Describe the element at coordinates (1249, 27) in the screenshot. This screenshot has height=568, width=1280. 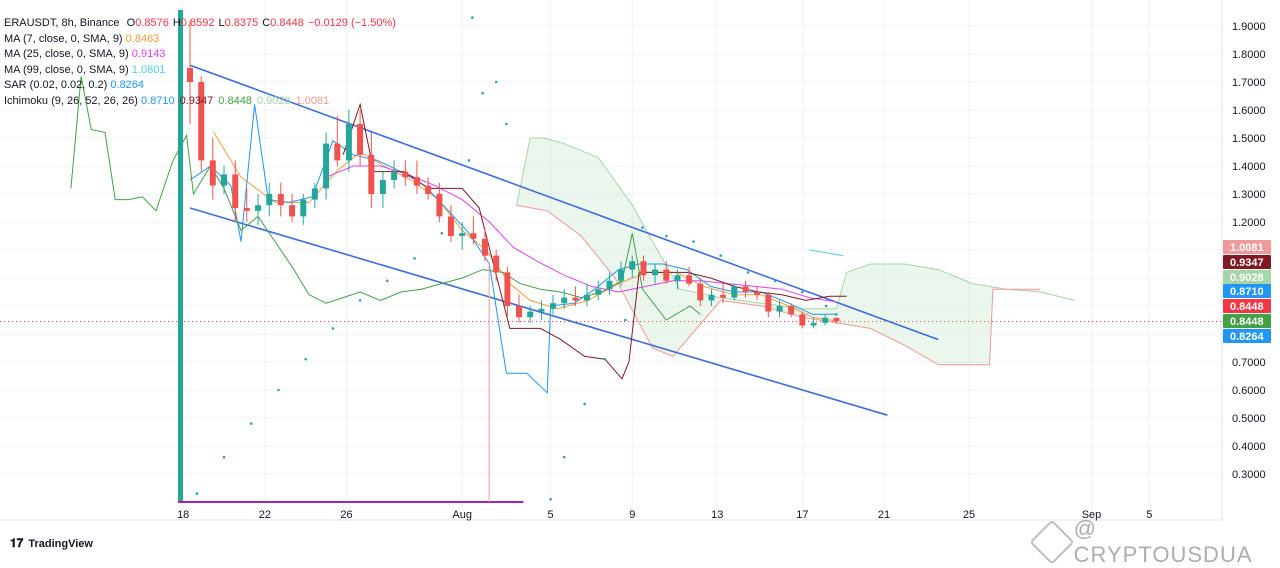
I see `price-tick-label: 1.9000` at that location.